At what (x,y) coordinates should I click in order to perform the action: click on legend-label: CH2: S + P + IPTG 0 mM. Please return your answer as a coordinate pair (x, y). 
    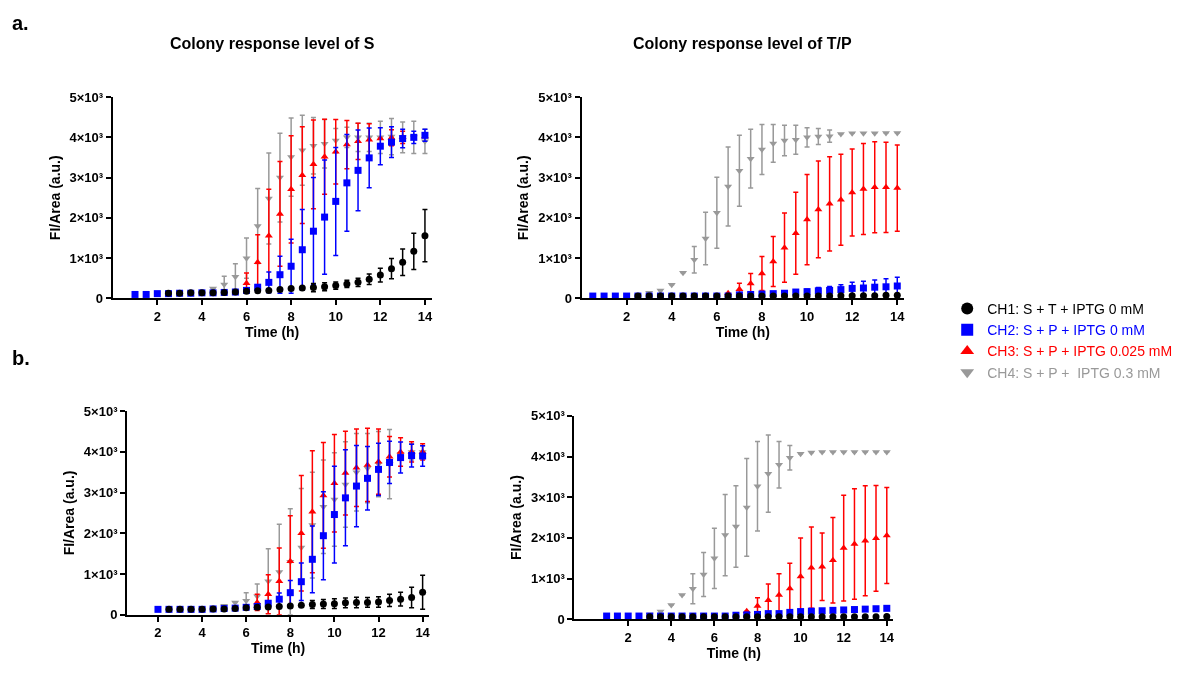
    Looking at the image, I should click on (1066, 330).